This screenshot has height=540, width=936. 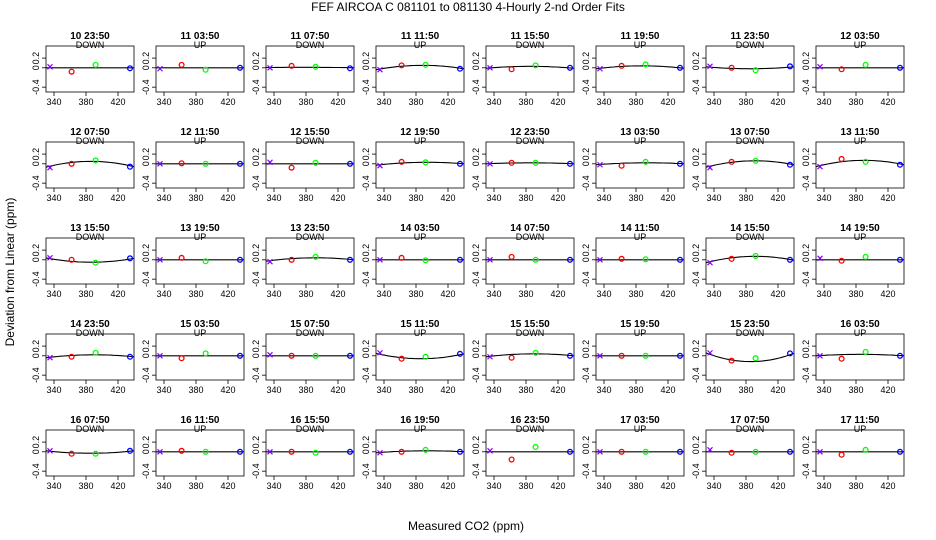 What do you see at coordinates (90, 228) in the screenshot?
I see `panel-title: 13 15:50` at bounding box center [90, 228].